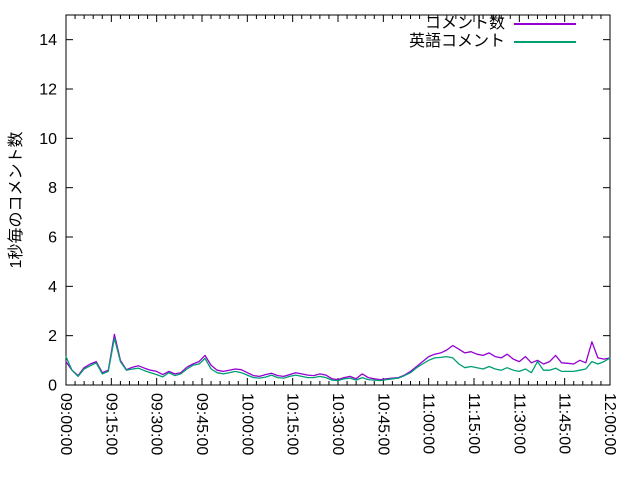 The width and height of the screenshot is (640, 480). Describe the element at coordinates (564, 423) in the screenshot. I see `x-tick-label: 11:45:00` at that location.